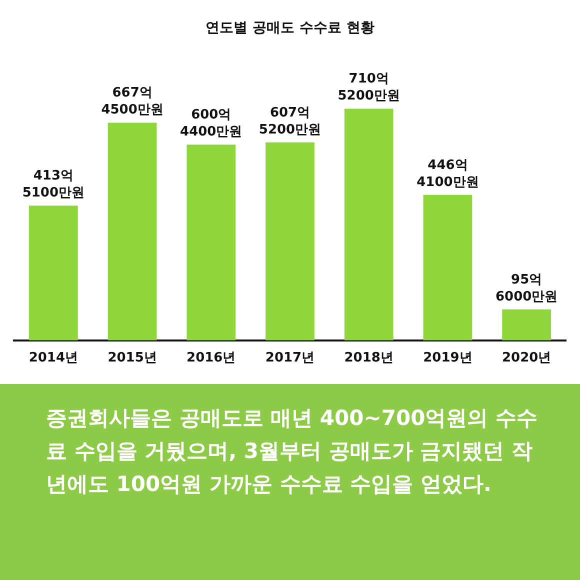 The width and height of the screenshot is (580, 580). What do you see at coordinates (369, 88) in the screenshot?
I see `data-label: 710억 5200만원` at bounding box center [369, 88].